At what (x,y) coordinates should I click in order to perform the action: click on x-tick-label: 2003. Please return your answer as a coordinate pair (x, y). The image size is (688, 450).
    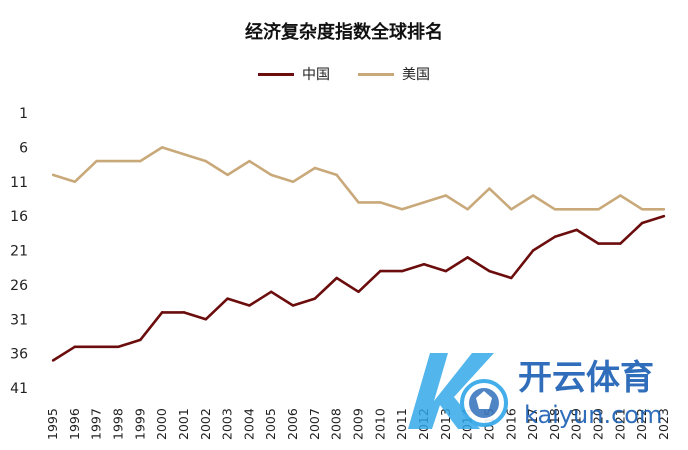
    Looking at the image, I should click on (227, 424).